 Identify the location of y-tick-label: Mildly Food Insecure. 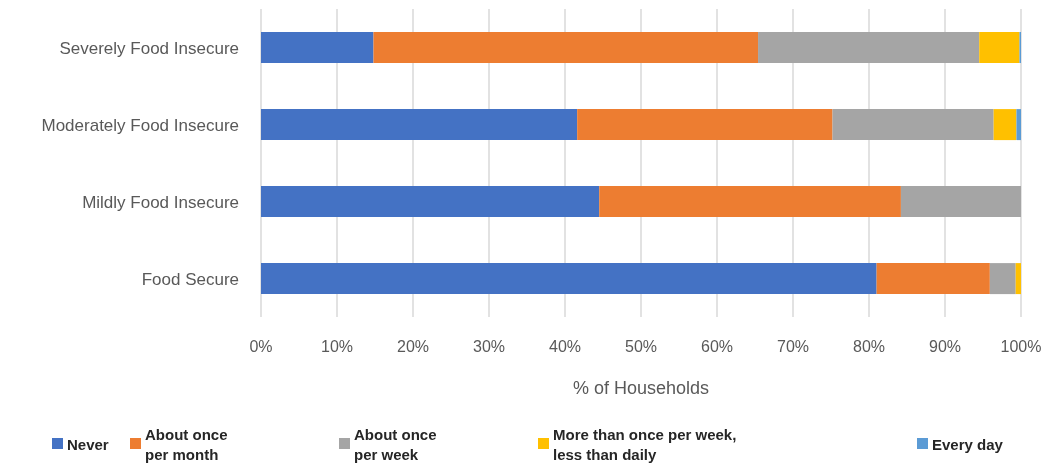
(160, 201).